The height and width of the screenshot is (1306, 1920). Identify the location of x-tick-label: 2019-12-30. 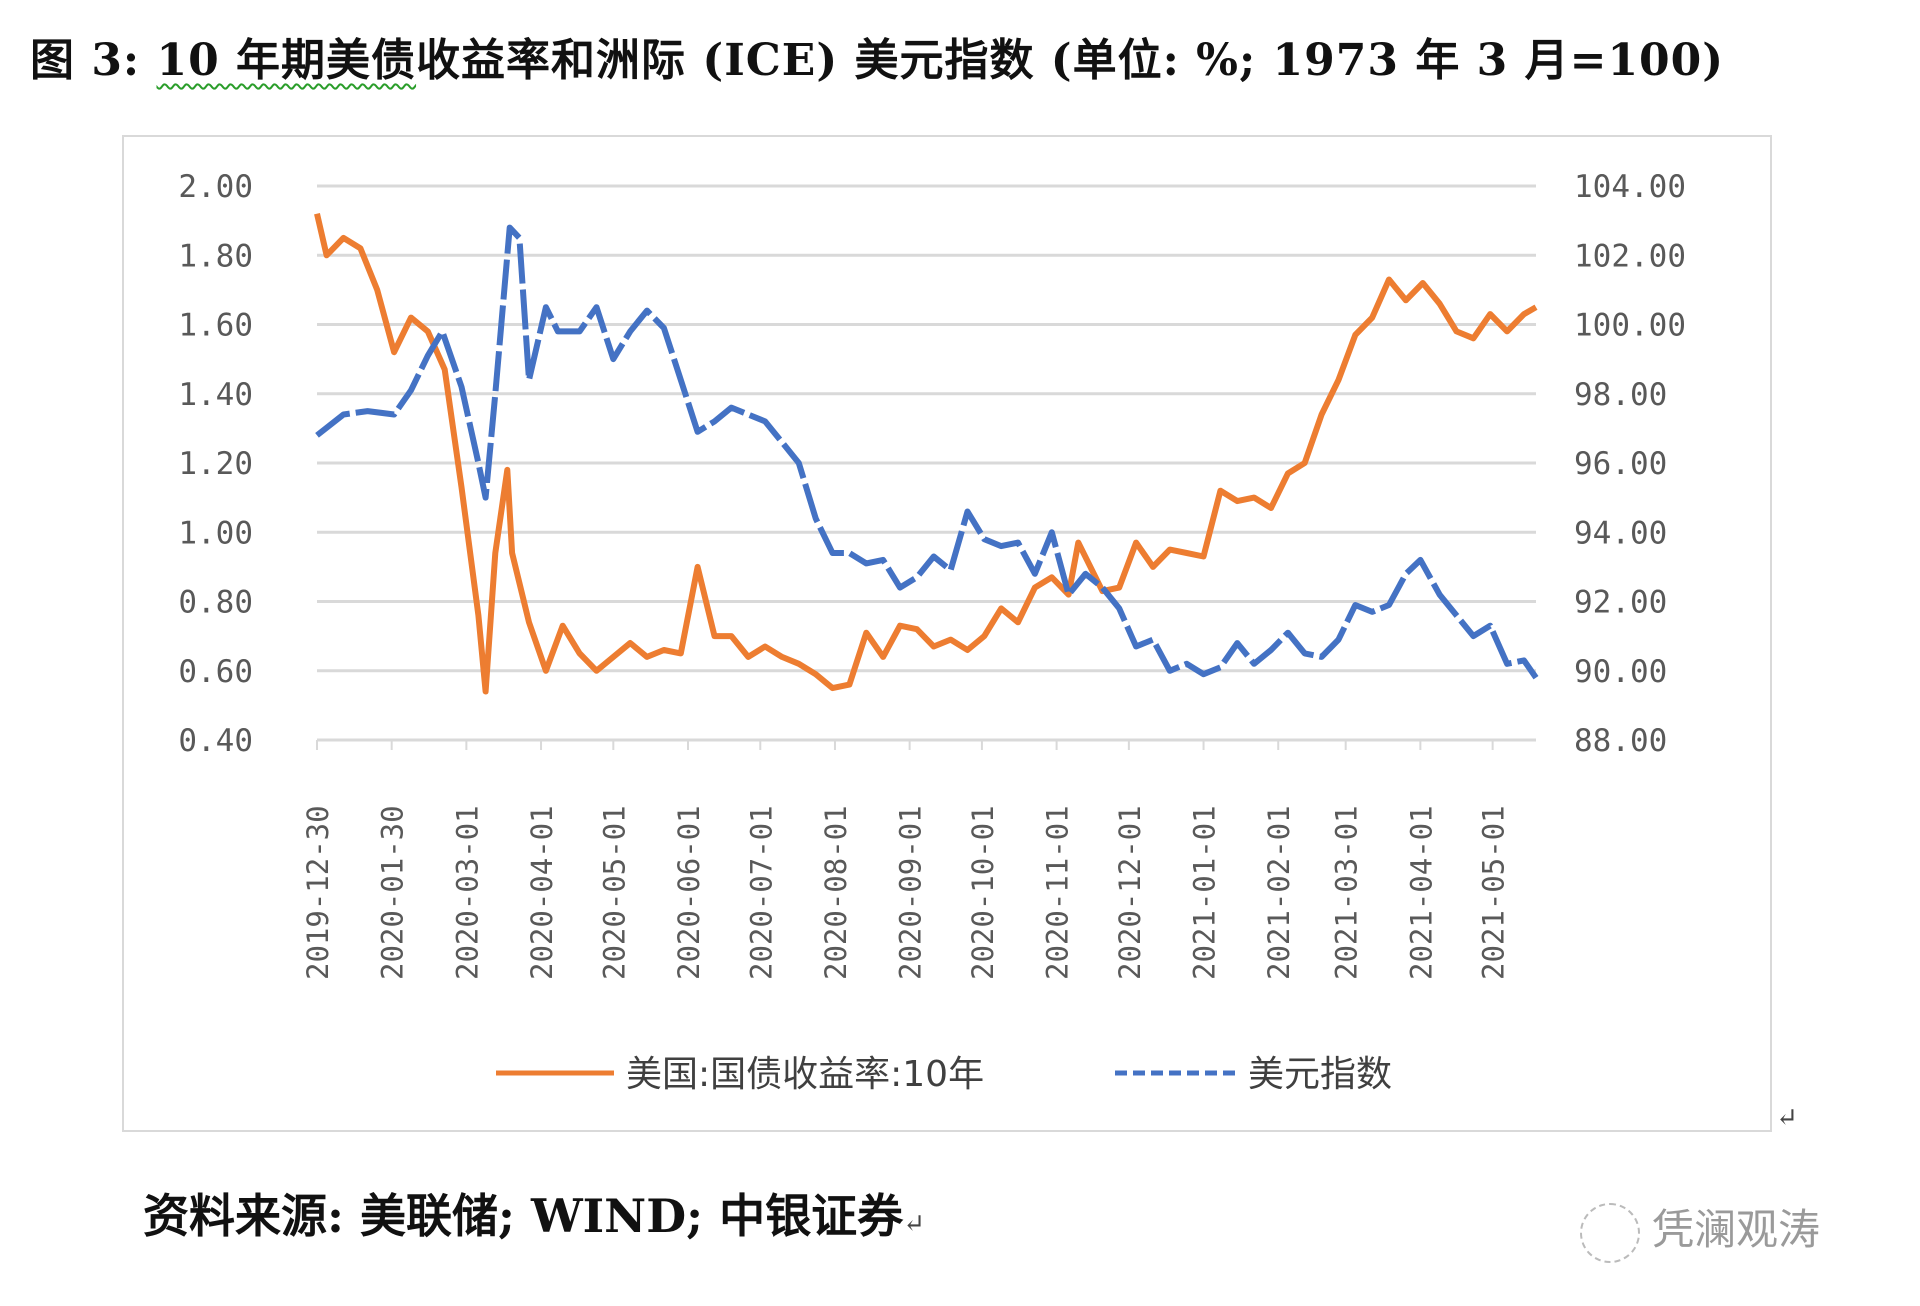
(318, 892).